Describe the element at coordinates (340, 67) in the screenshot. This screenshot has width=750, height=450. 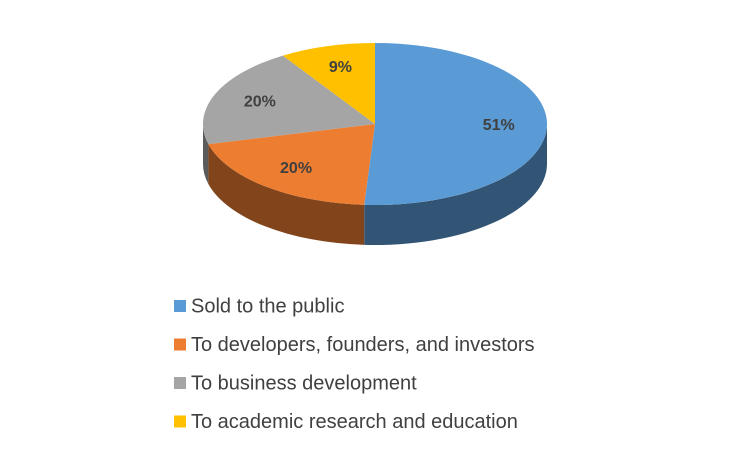
I see `data-label: 9%` at that location.